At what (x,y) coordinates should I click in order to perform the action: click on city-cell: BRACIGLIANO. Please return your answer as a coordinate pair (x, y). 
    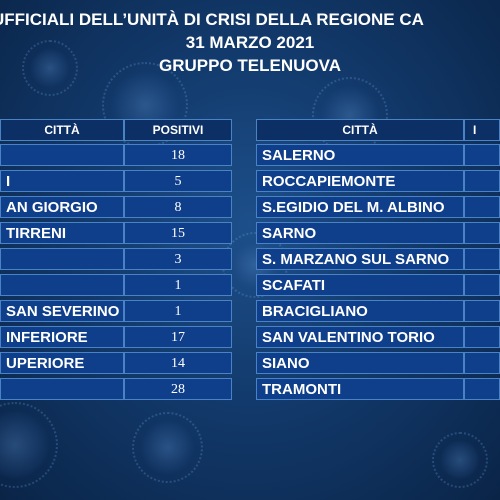
    Looking at the image, I should click on (360, 311).